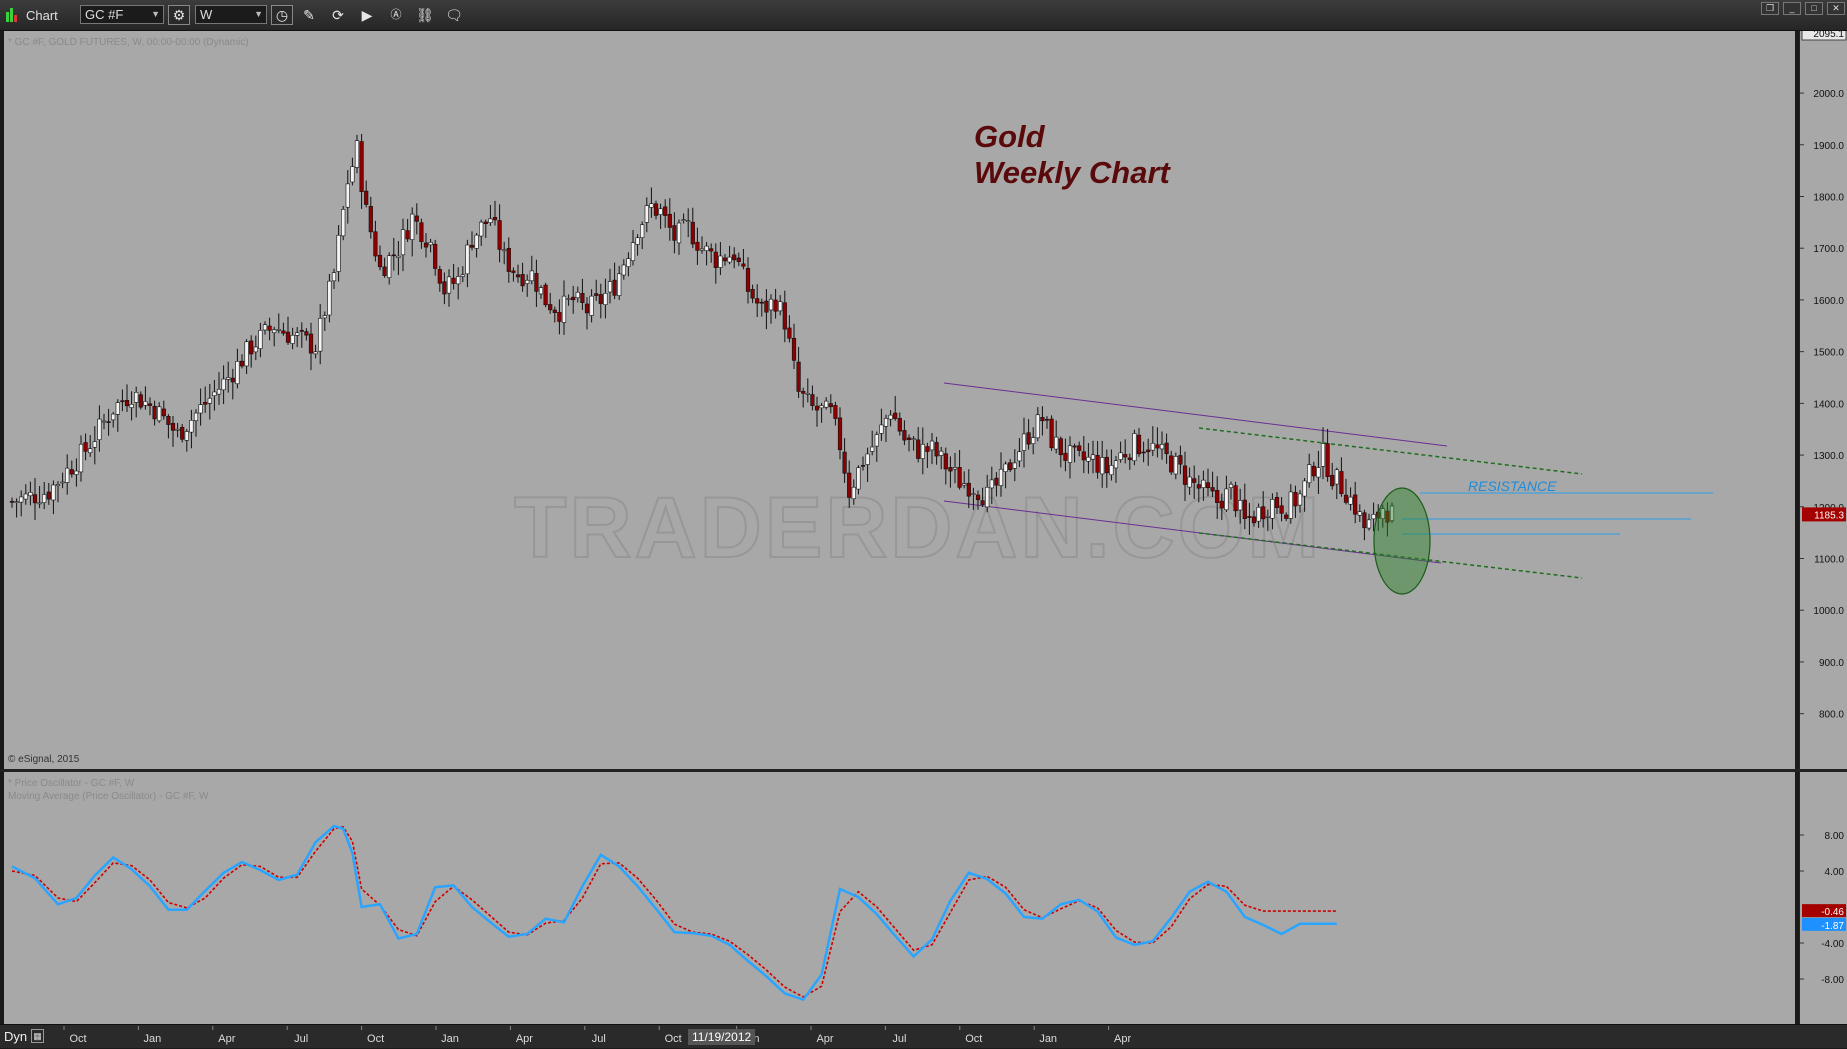  What do you see at coordinates (1835, 836) in the screenshot?
I see `oscillator-axis-tick: 8.00` at bounding box center [1835, 836].